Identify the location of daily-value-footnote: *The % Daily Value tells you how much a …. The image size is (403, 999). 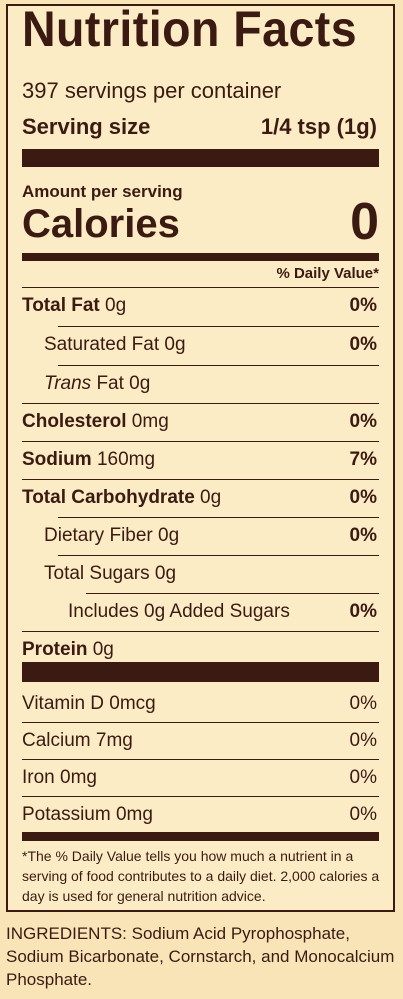
(201, 876).